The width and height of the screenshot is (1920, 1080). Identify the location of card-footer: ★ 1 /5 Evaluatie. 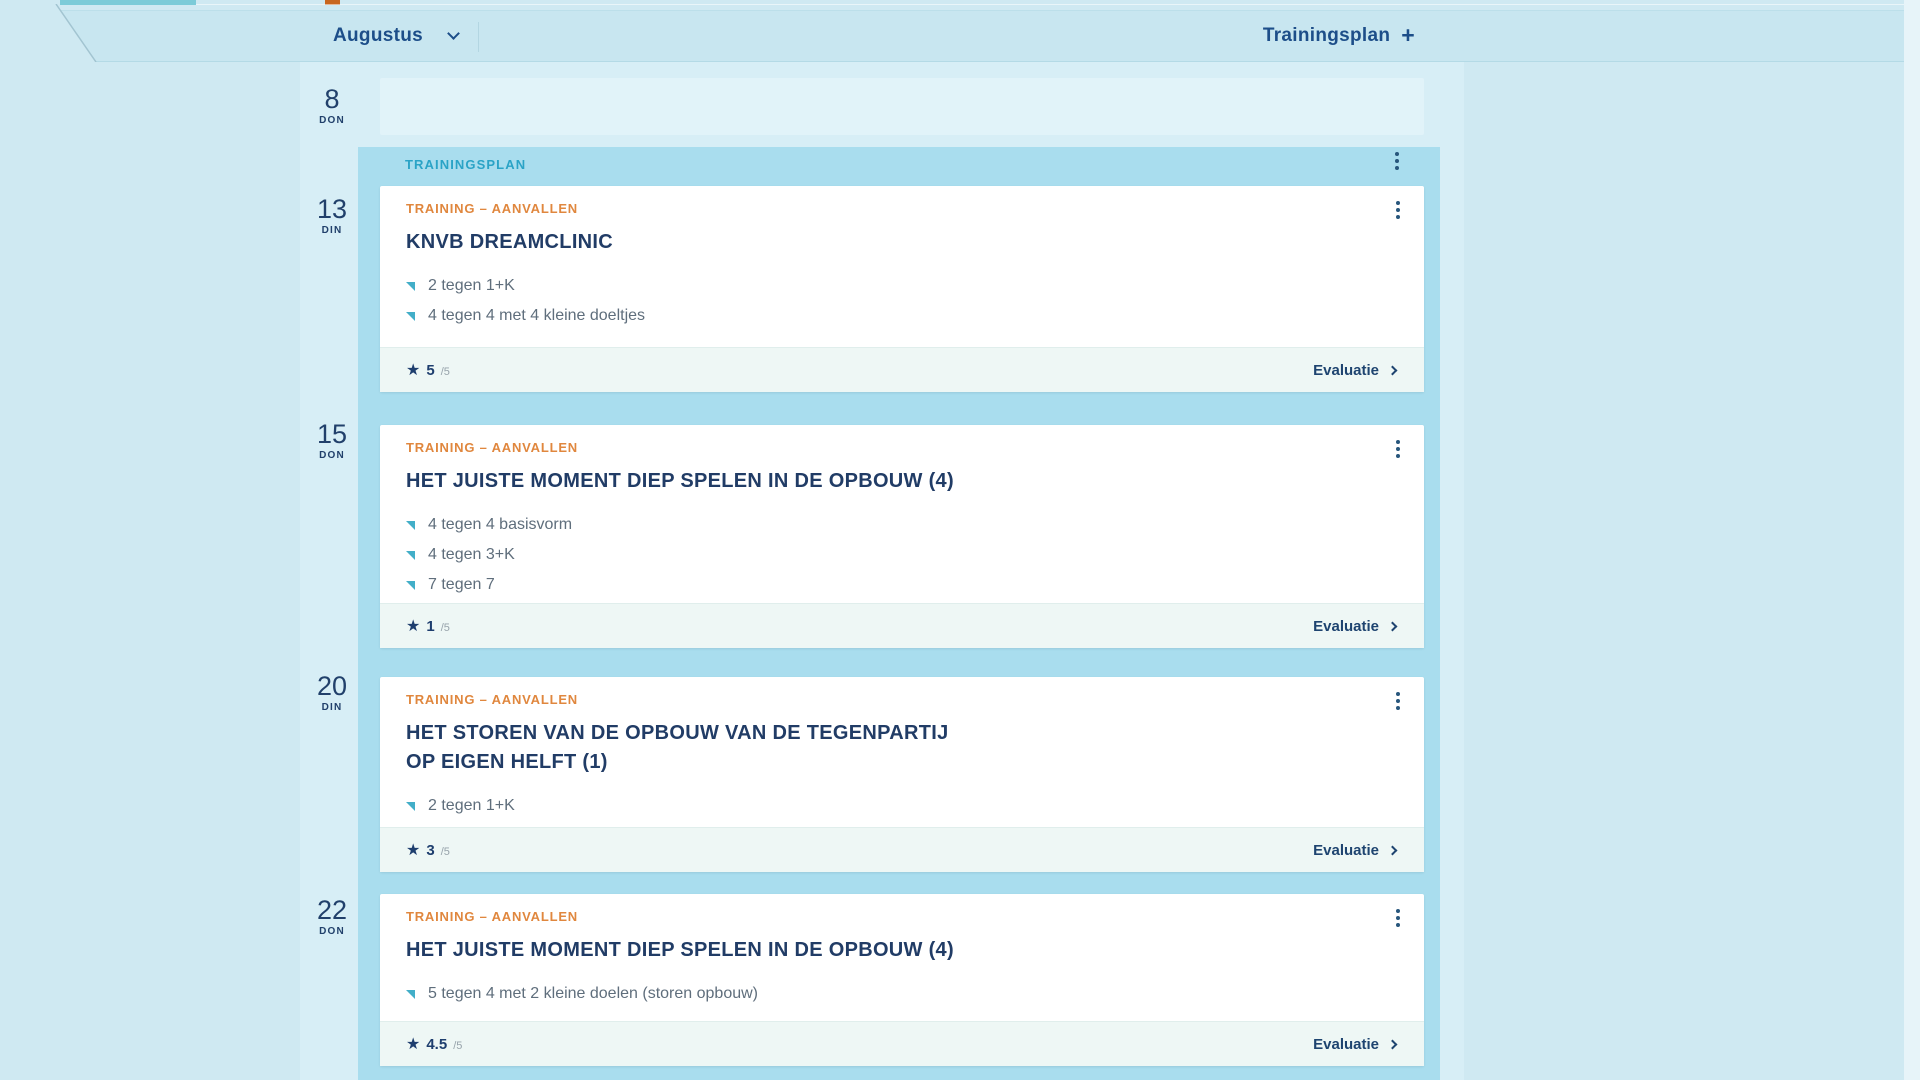
(902, 625).